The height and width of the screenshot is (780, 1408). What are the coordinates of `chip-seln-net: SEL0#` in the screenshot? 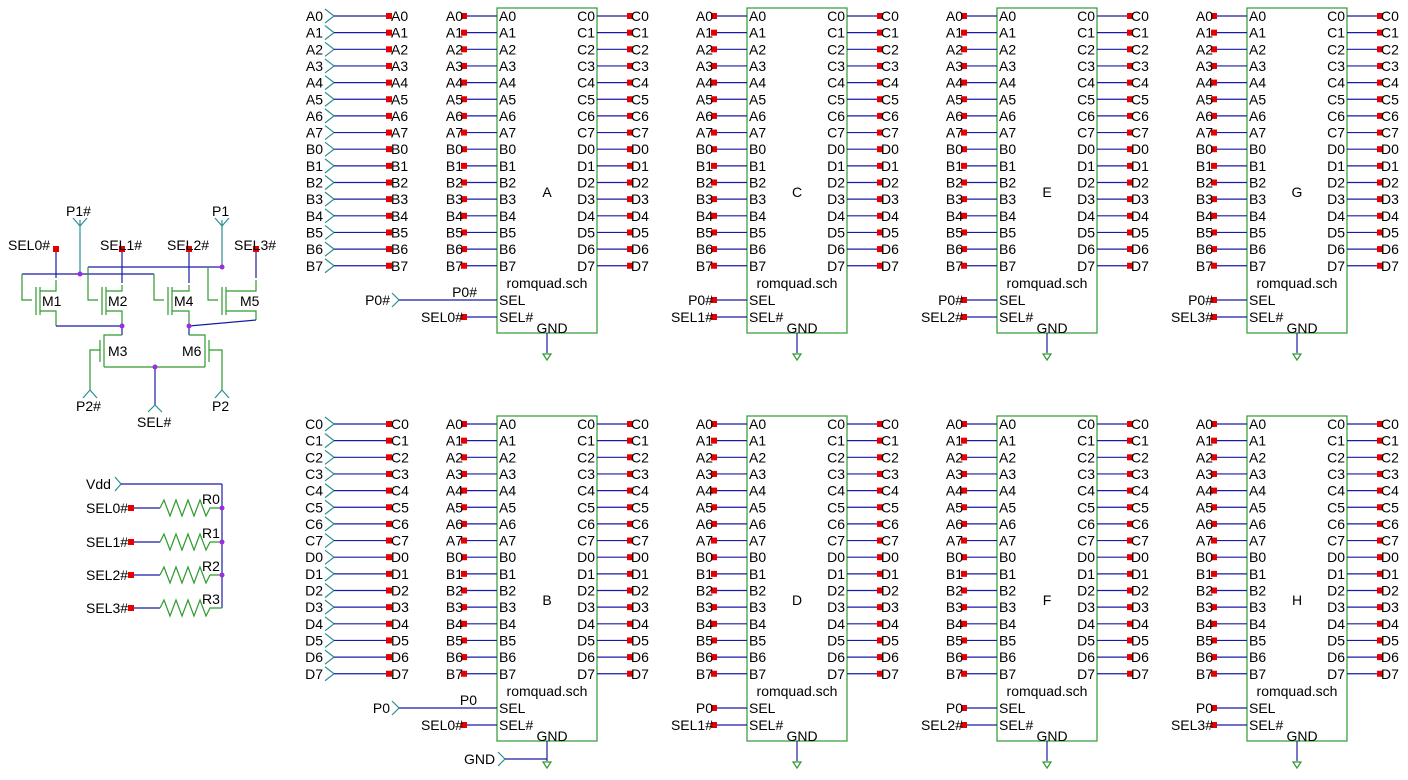 It's located at (442, 725).